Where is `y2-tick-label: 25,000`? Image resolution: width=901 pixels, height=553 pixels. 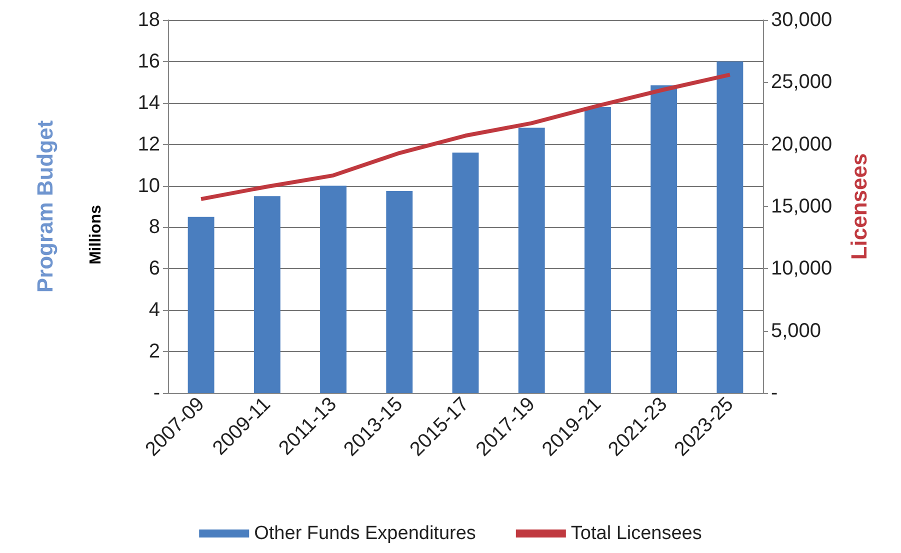
y2-tick-label: 25,000 is located at coordinates (801, 82).